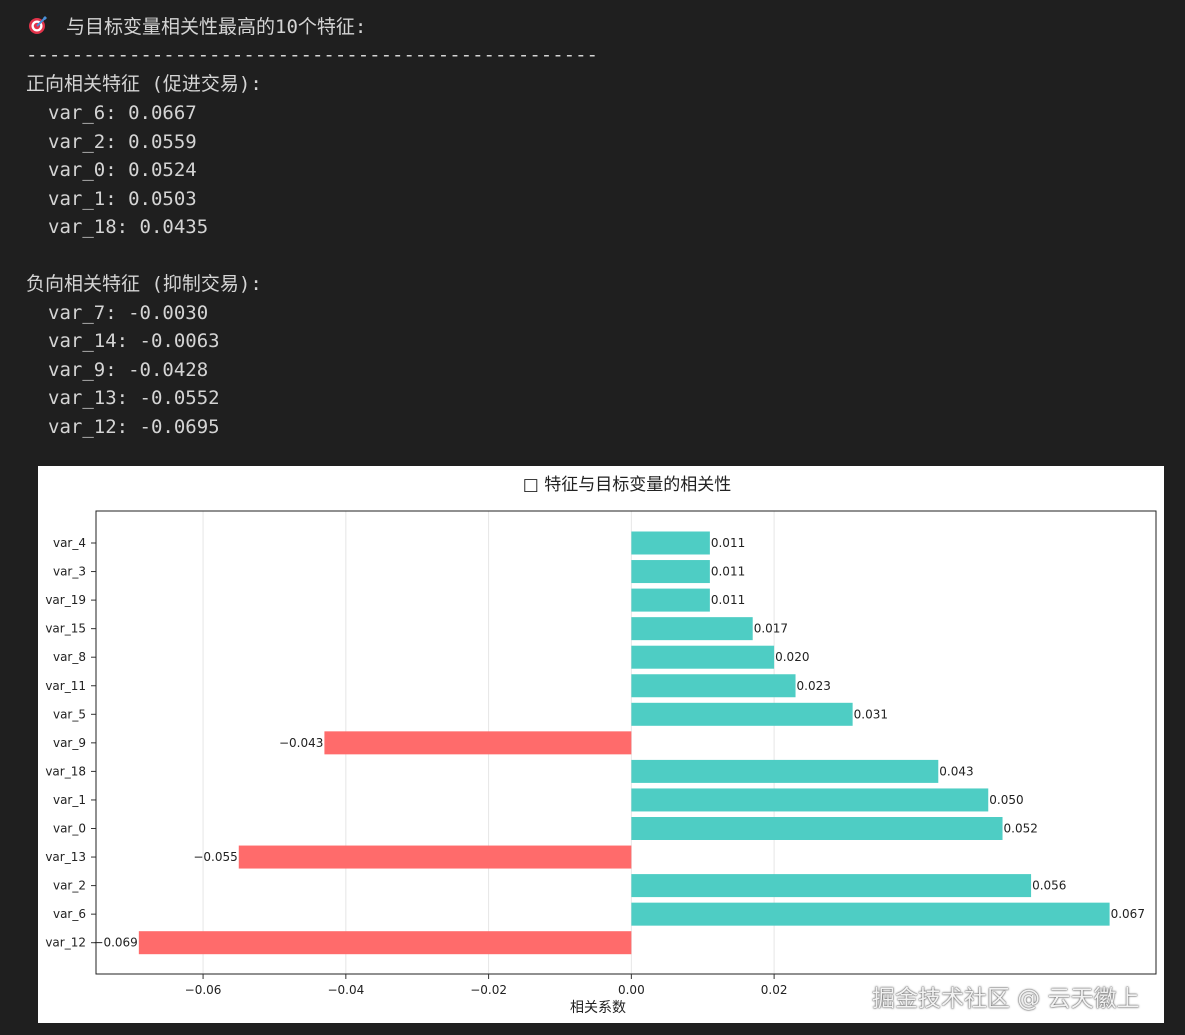 Image resolution: width=1185 pixels, height=1035 pixels. What do you see at coordinates (122, 170) in the screenshot?
I see `positive-item: var_0: 0.0524` at bounding box center [122, 170].